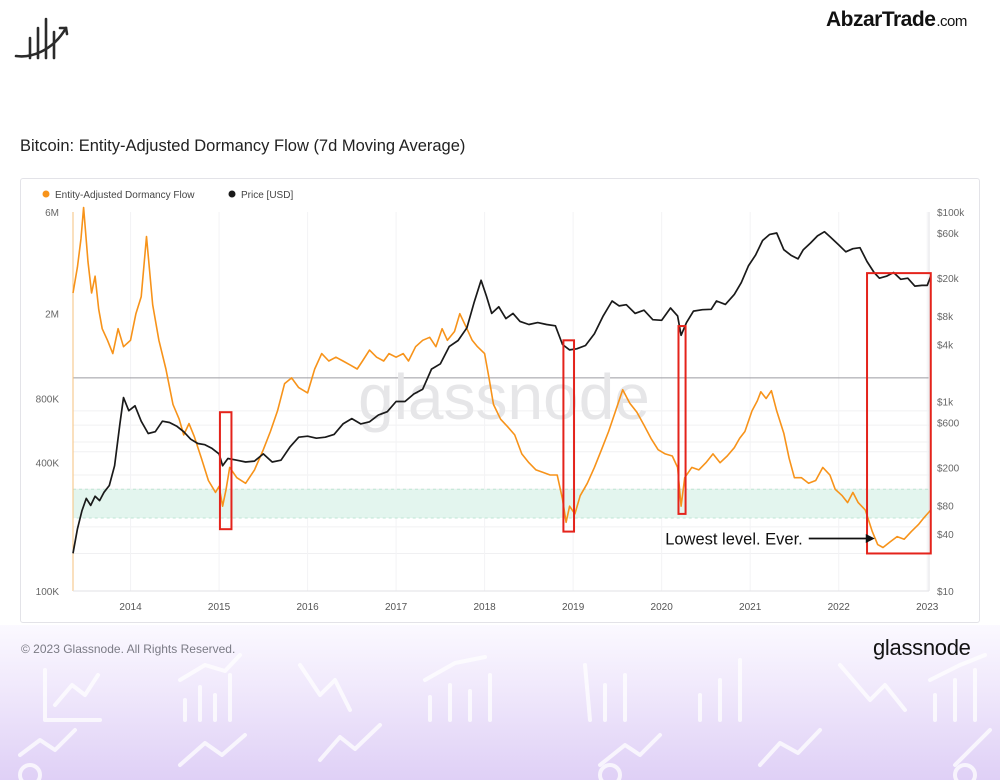  I want to click on y-right-tick-label: $600, so click(948, 424).